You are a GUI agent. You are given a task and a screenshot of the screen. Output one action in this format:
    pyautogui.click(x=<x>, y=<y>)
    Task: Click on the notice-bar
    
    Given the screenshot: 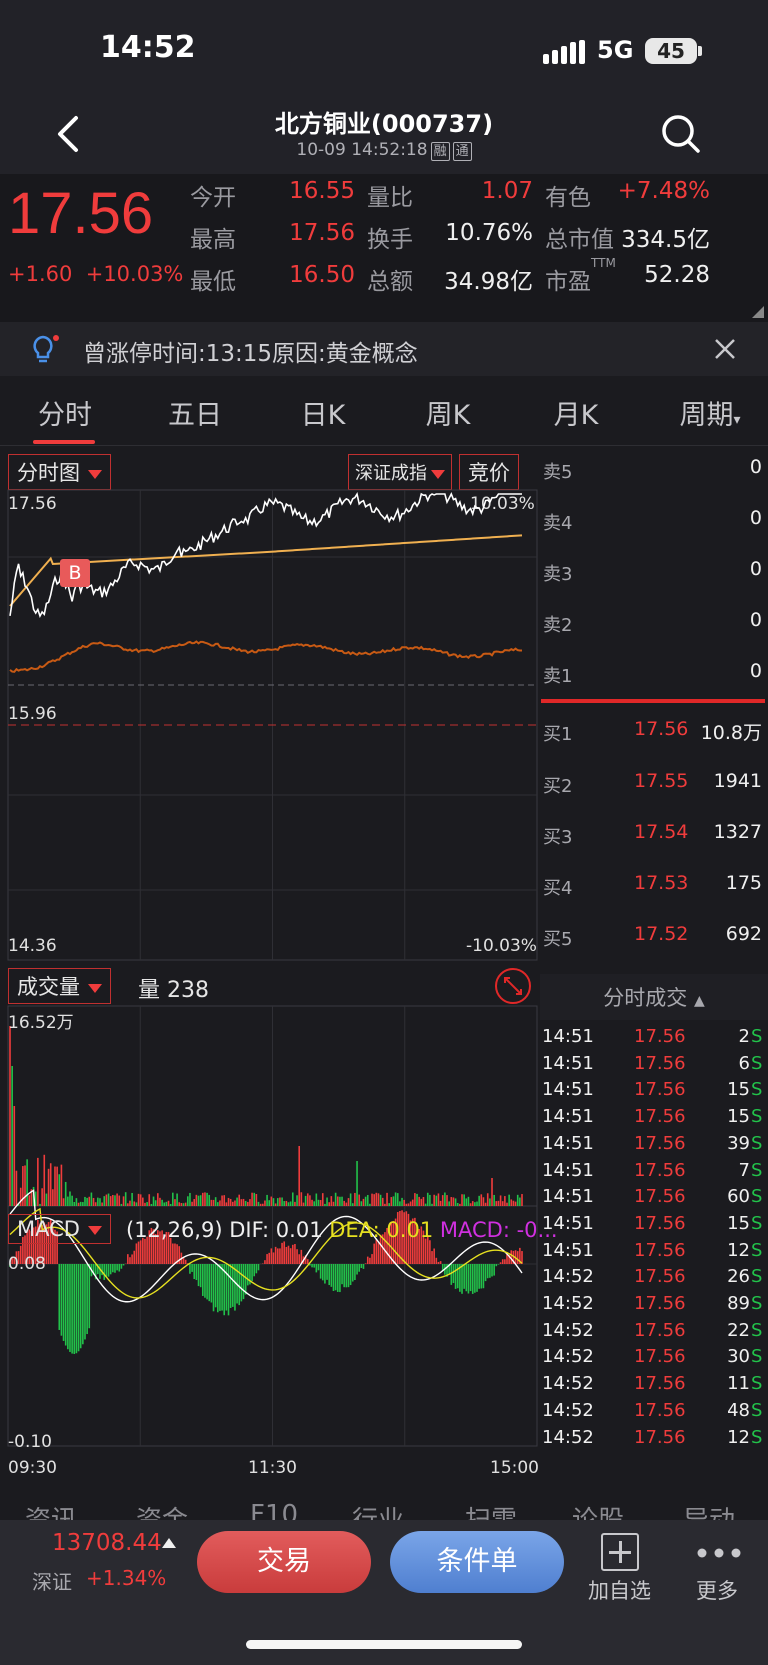 What is the action you would take?
    pyautogui.click(x=384, y=349)
    